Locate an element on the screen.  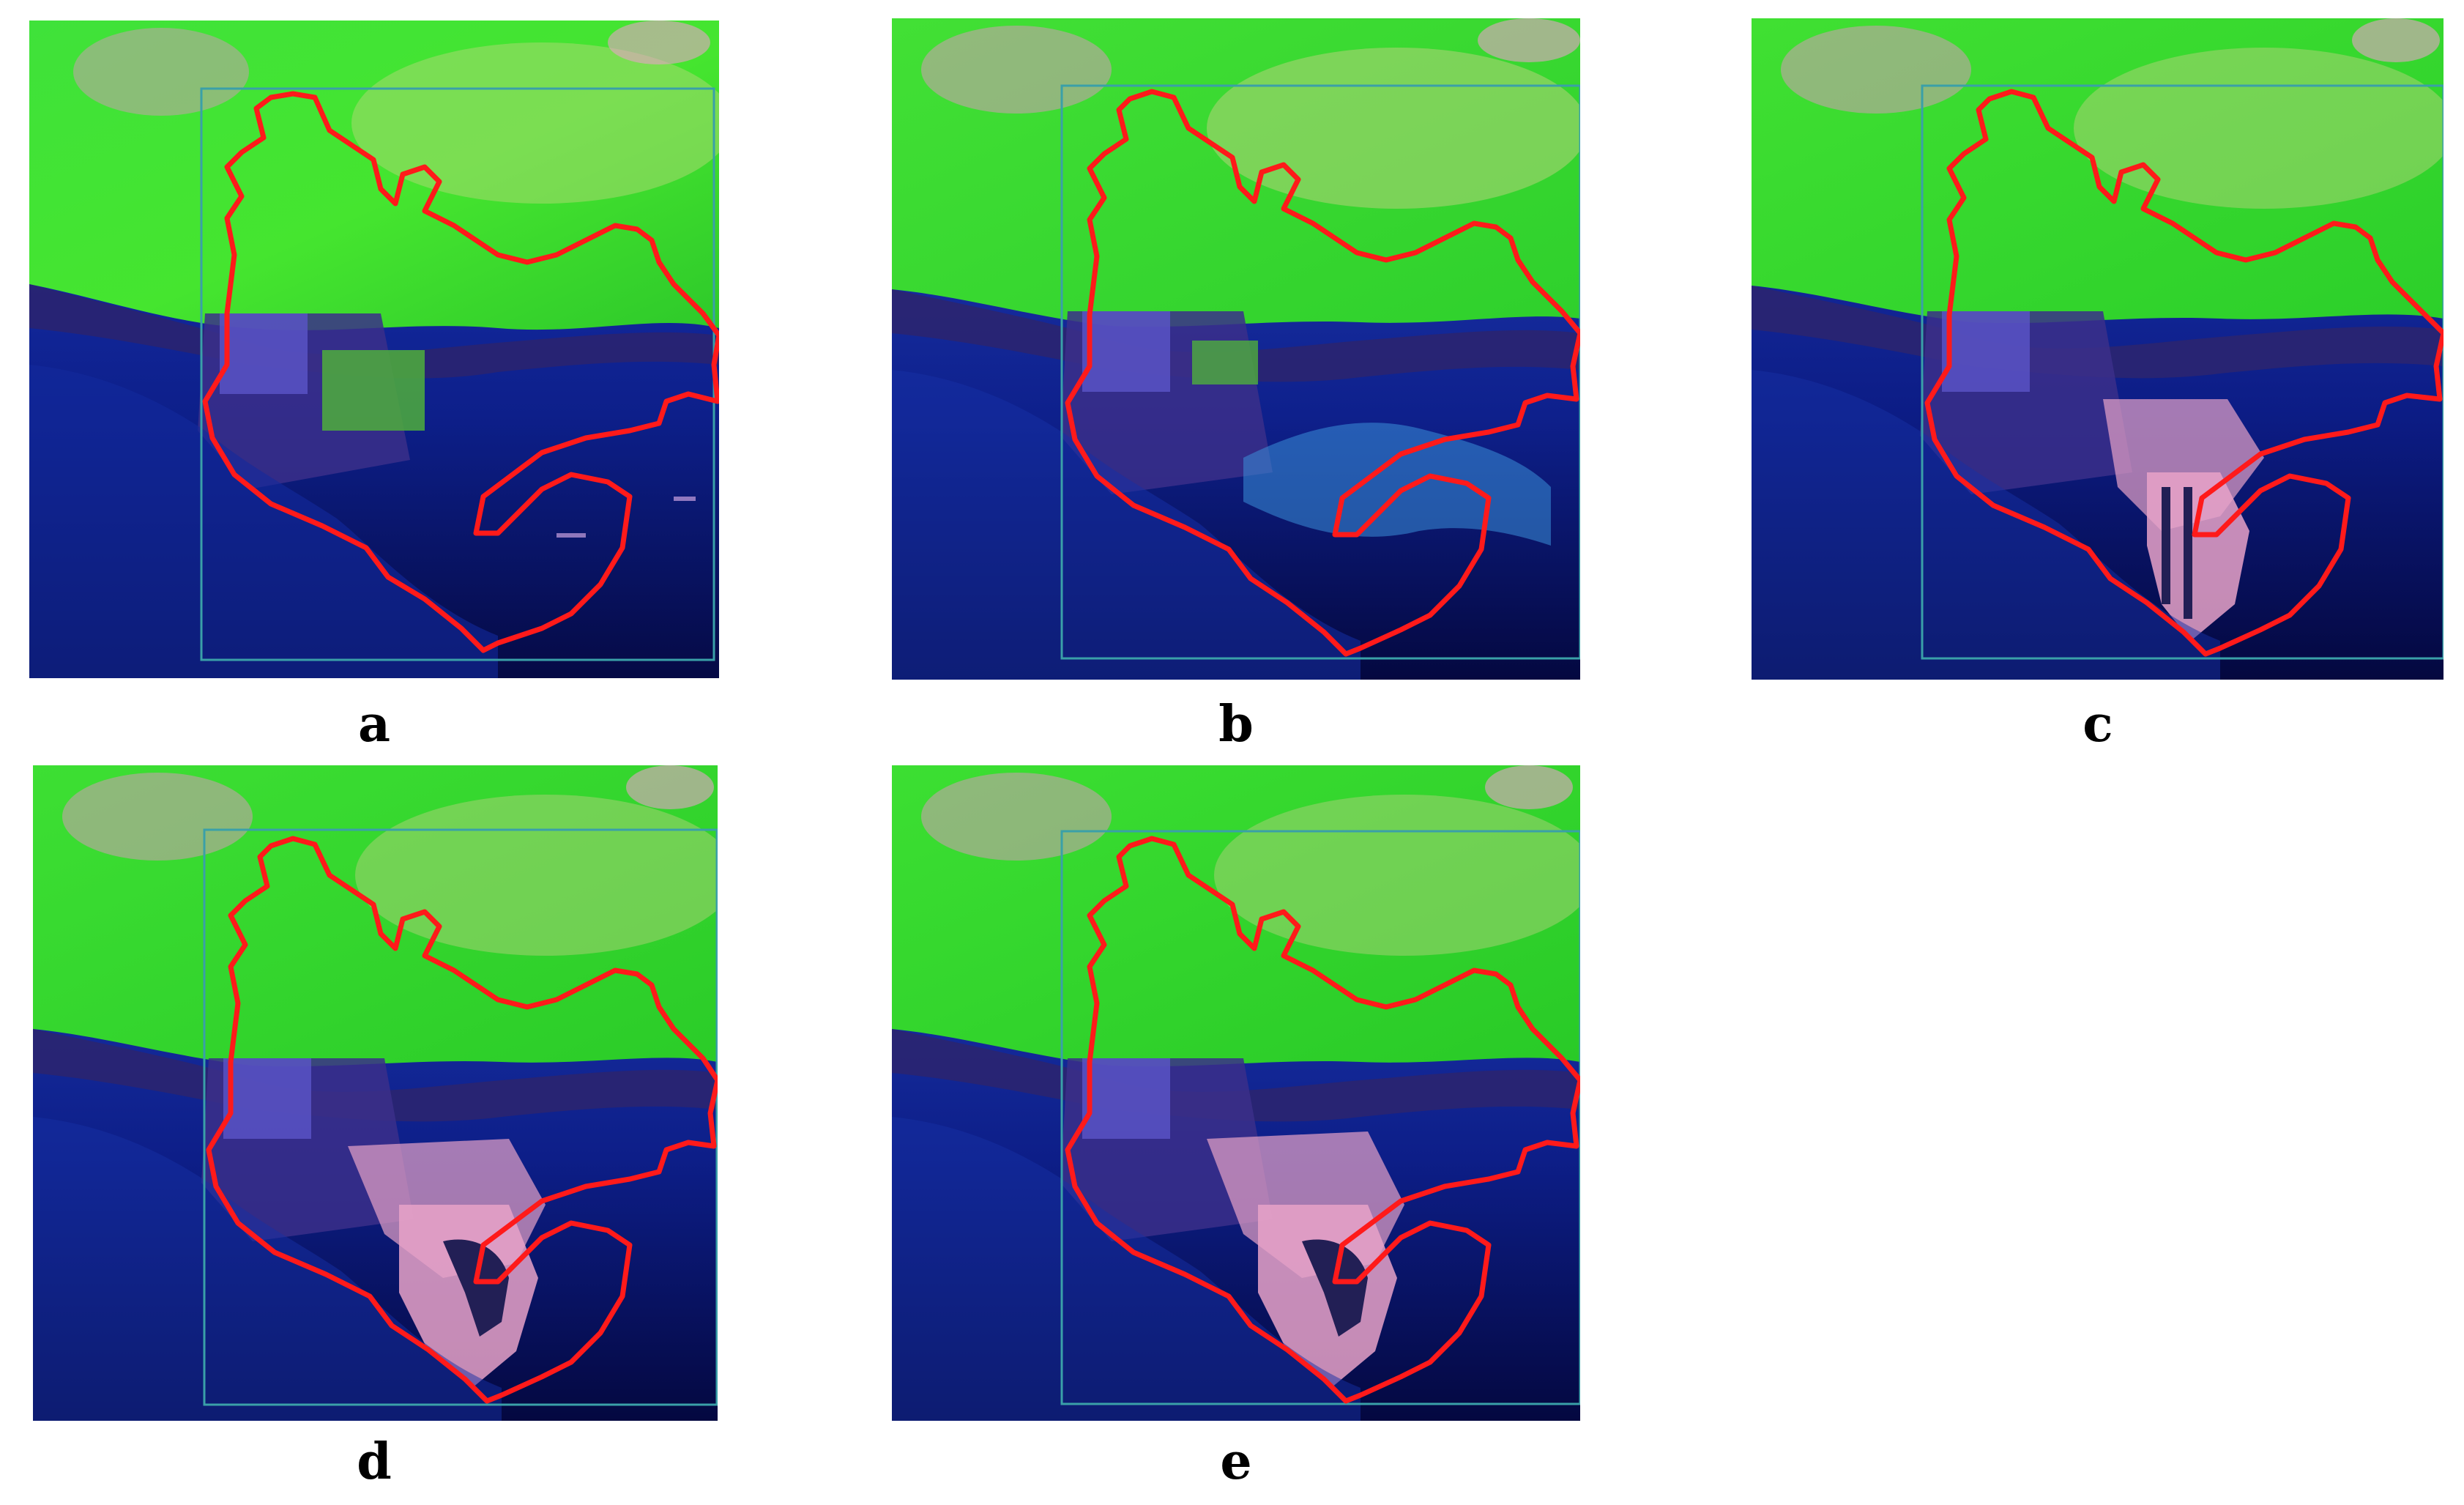
satellite-image-b-graphic is located at coordinates (1236, 349).